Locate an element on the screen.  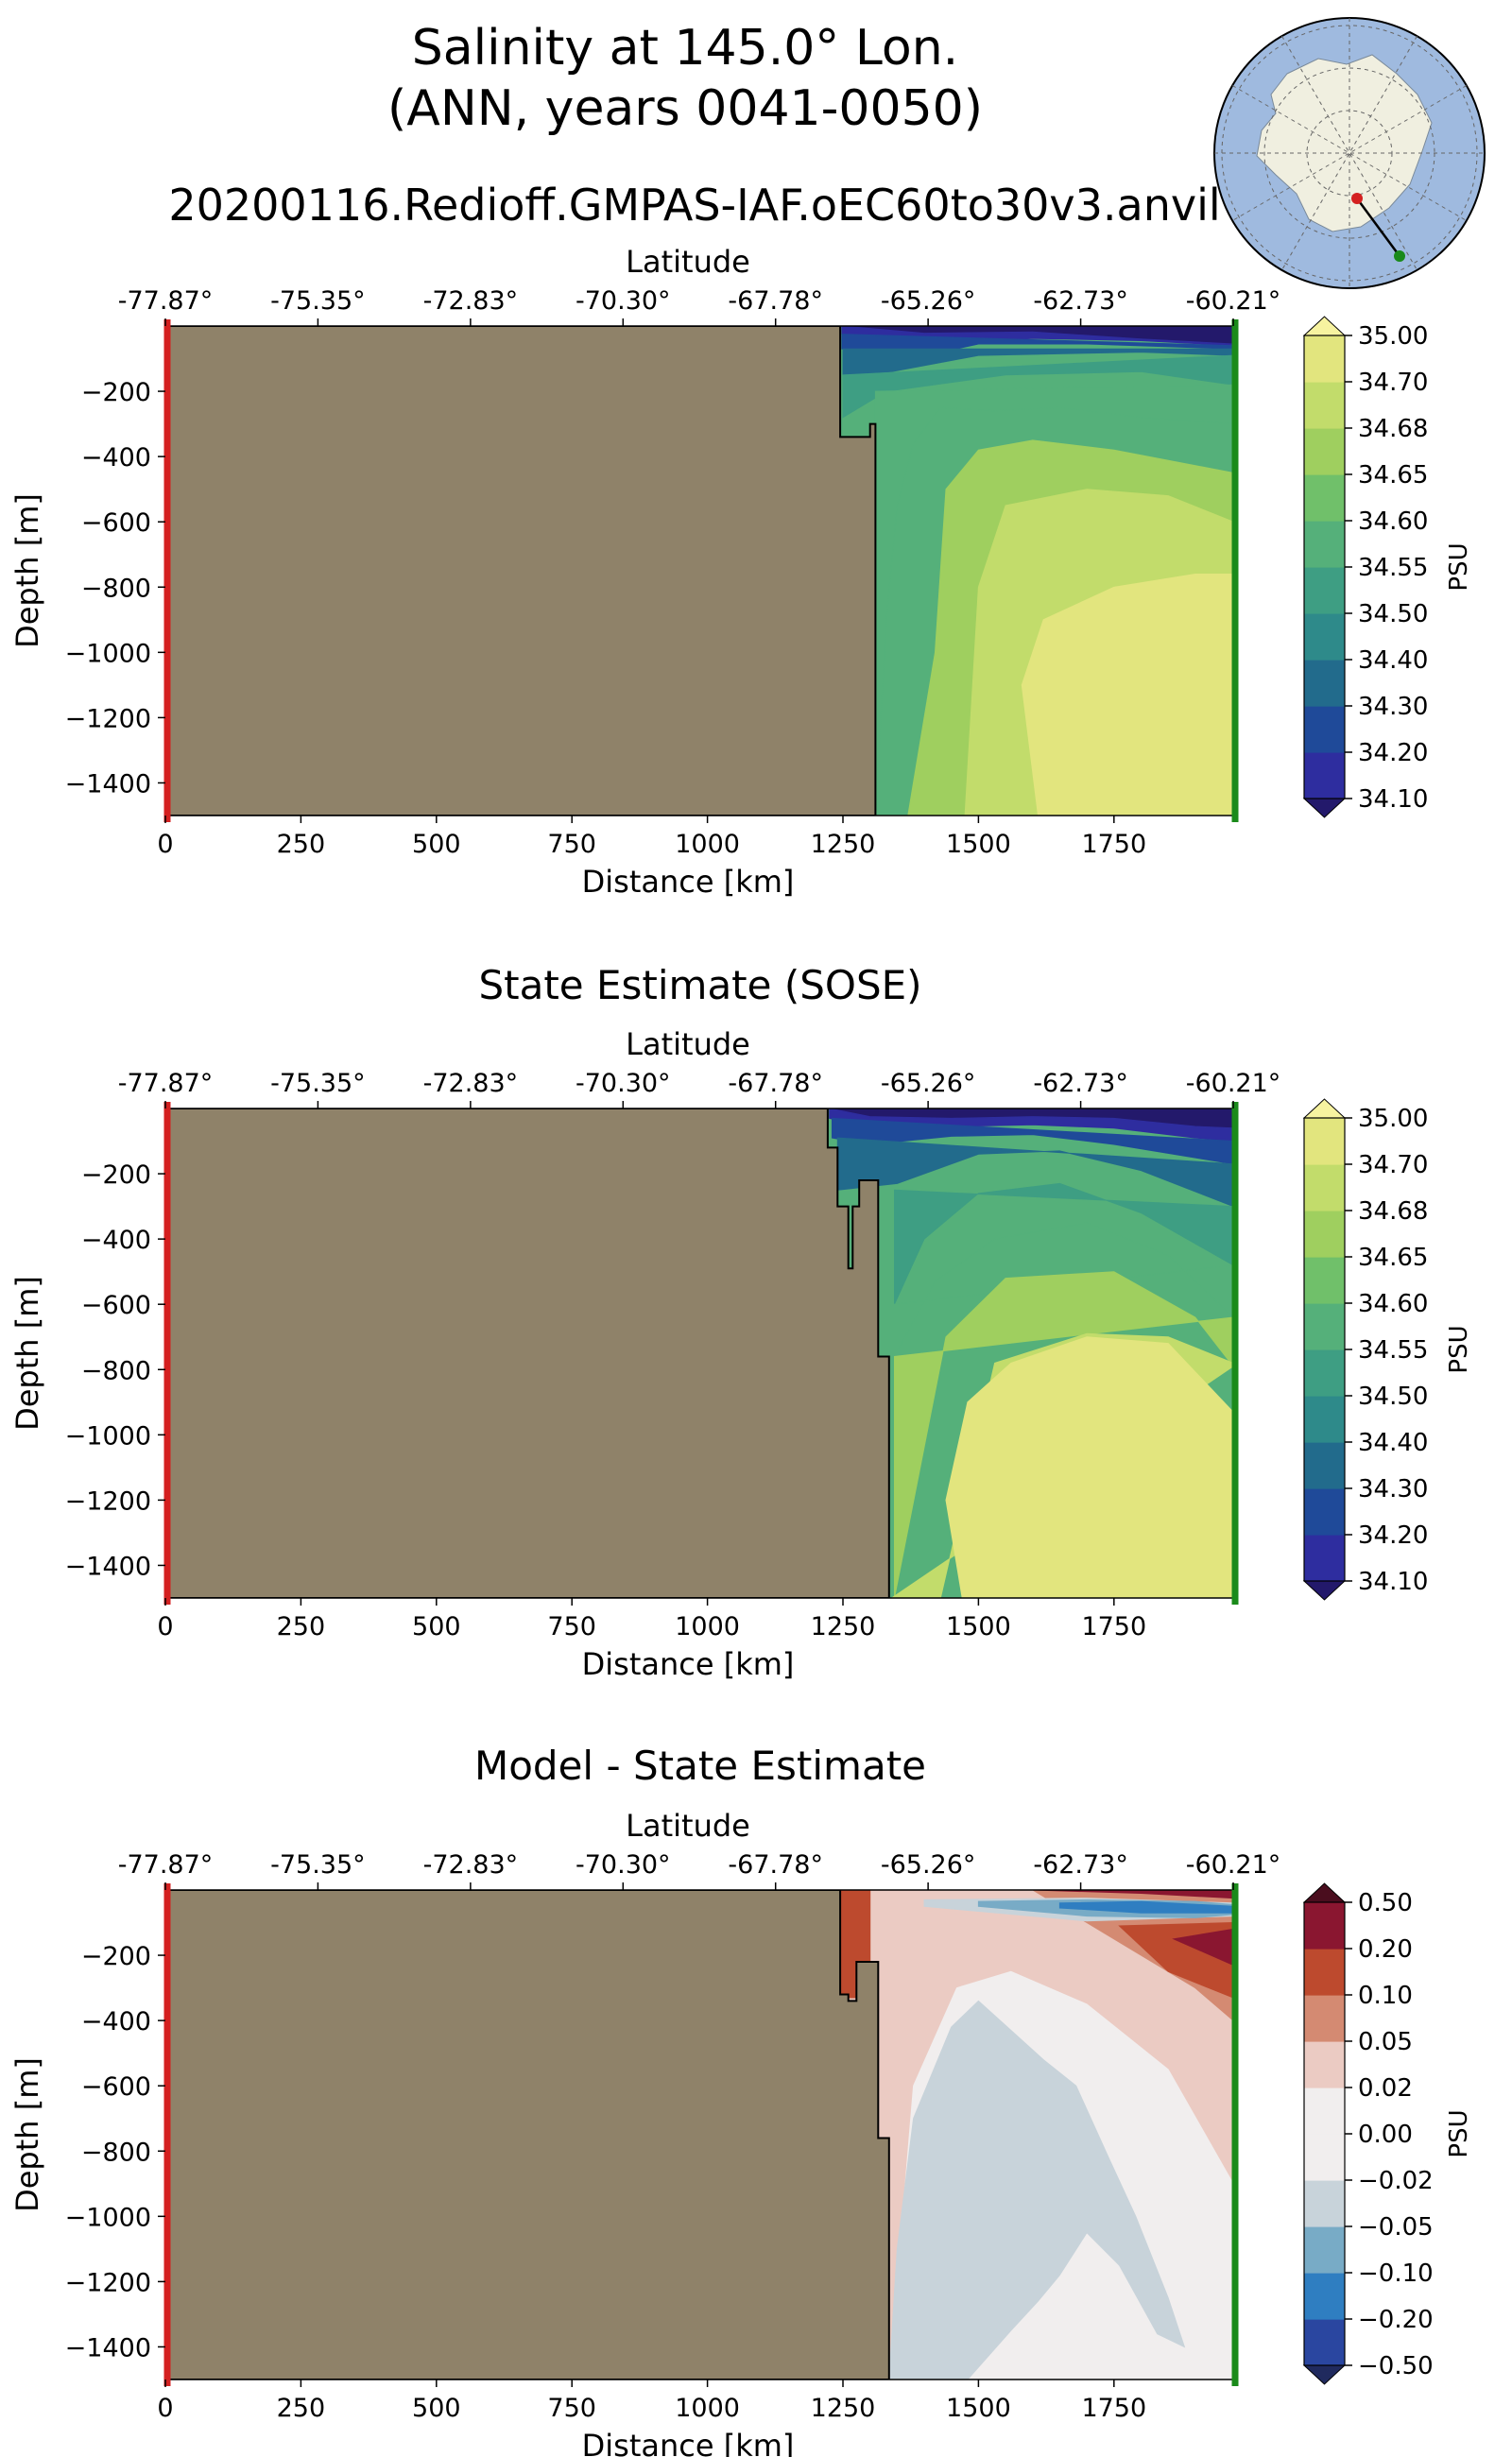
colorbar-tick-label: 0.10 is located at coordinates (1385, 1996).